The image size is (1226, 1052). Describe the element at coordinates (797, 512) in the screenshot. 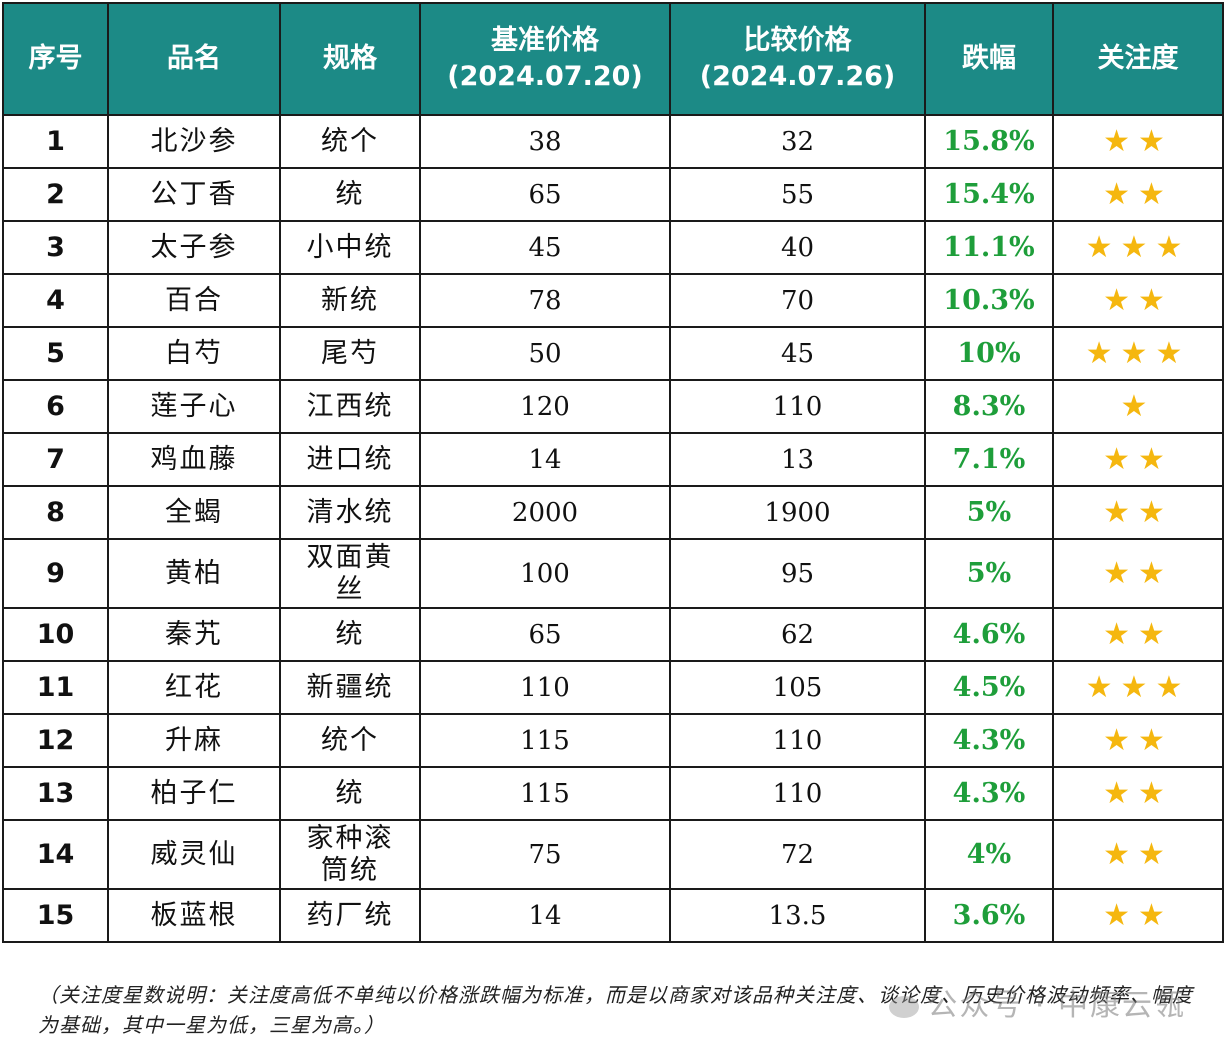

I see `cell-compare-price: 1900` at that location.